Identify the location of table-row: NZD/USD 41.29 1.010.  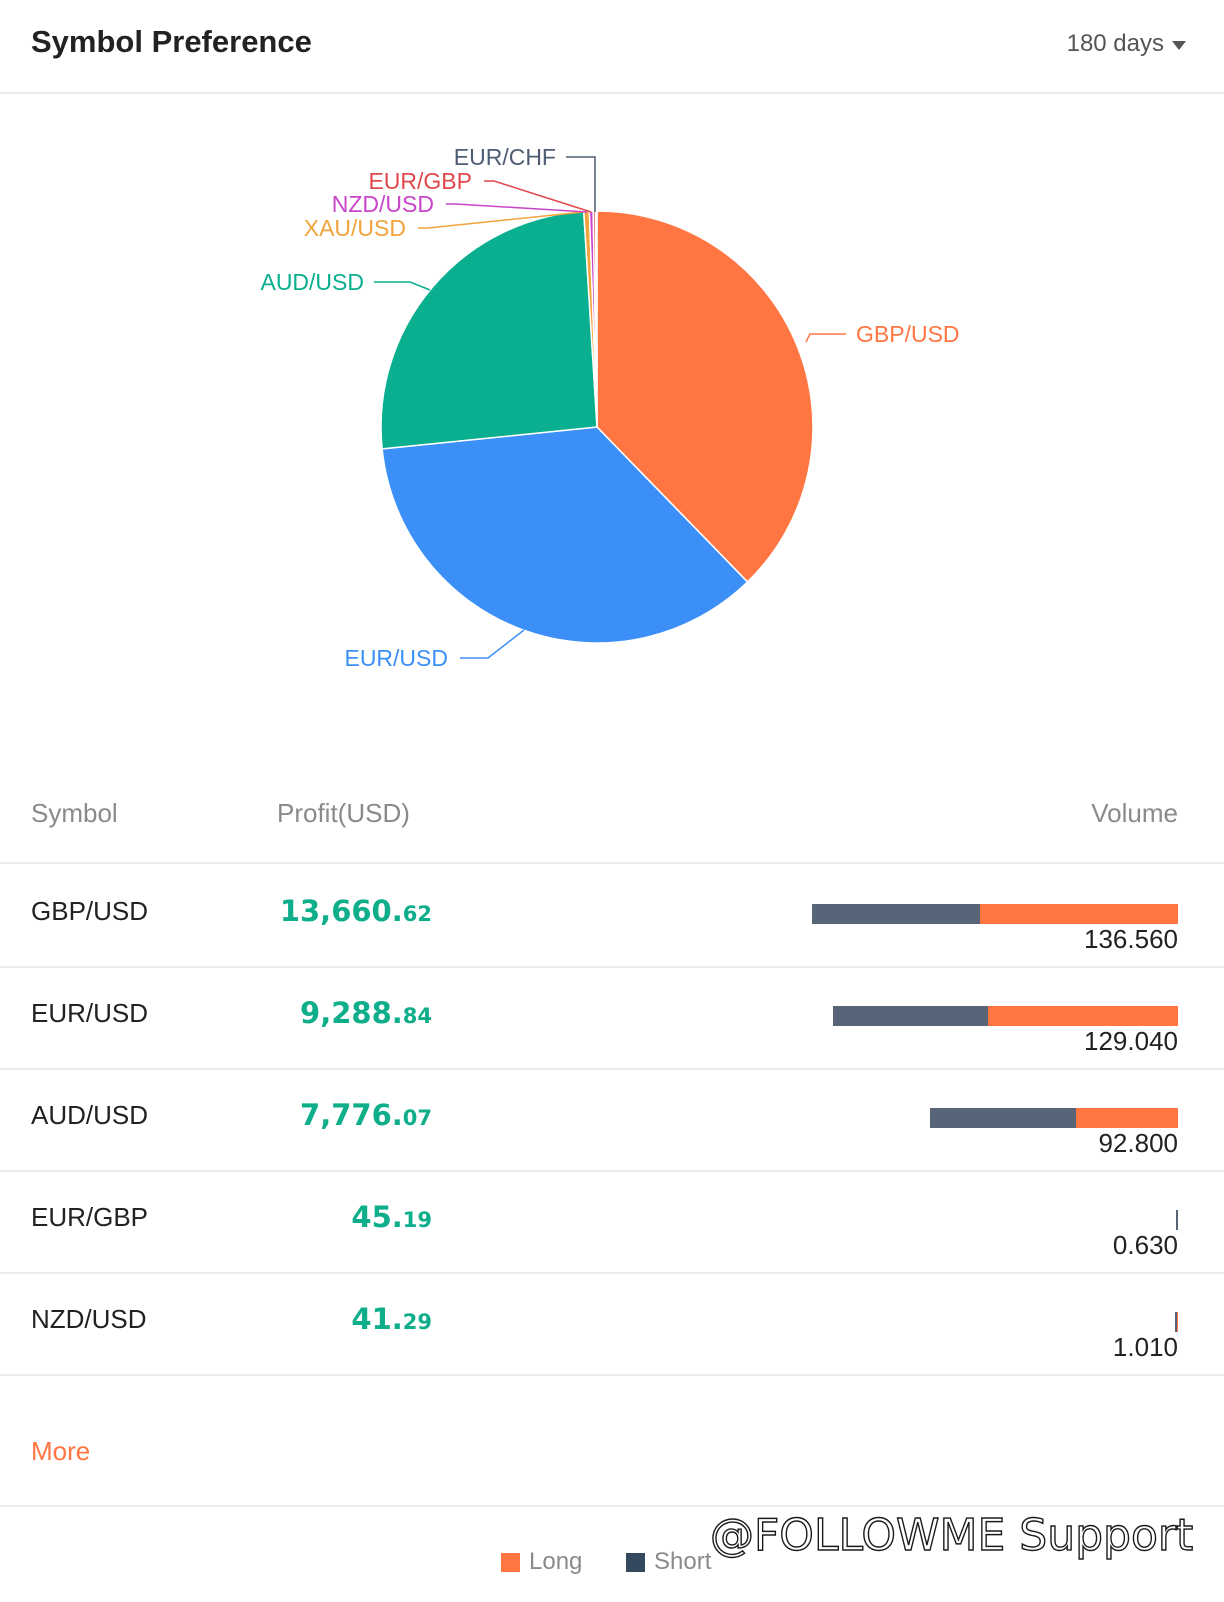
(612, 1324).